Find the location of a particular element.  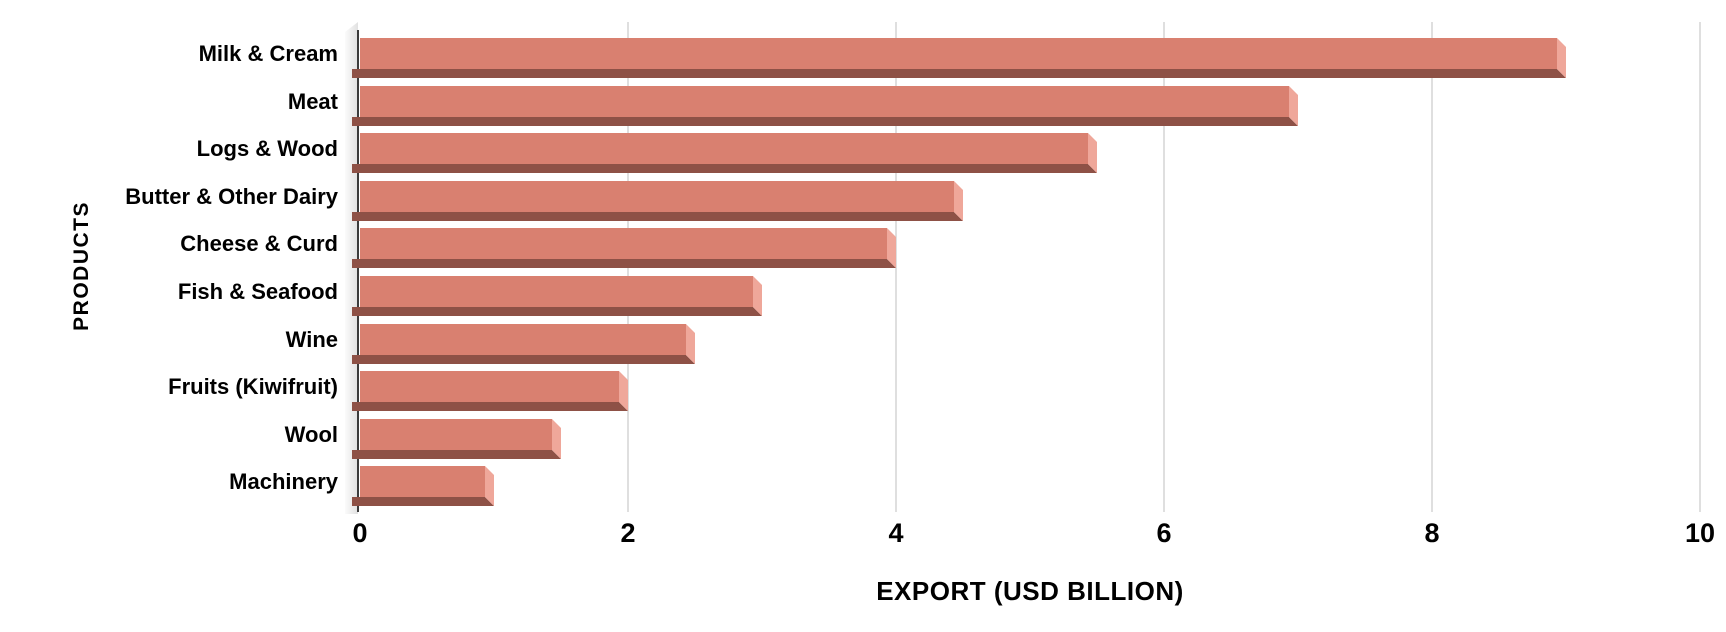

x-tick-label: 6 is located at coordinates (1164, 533).